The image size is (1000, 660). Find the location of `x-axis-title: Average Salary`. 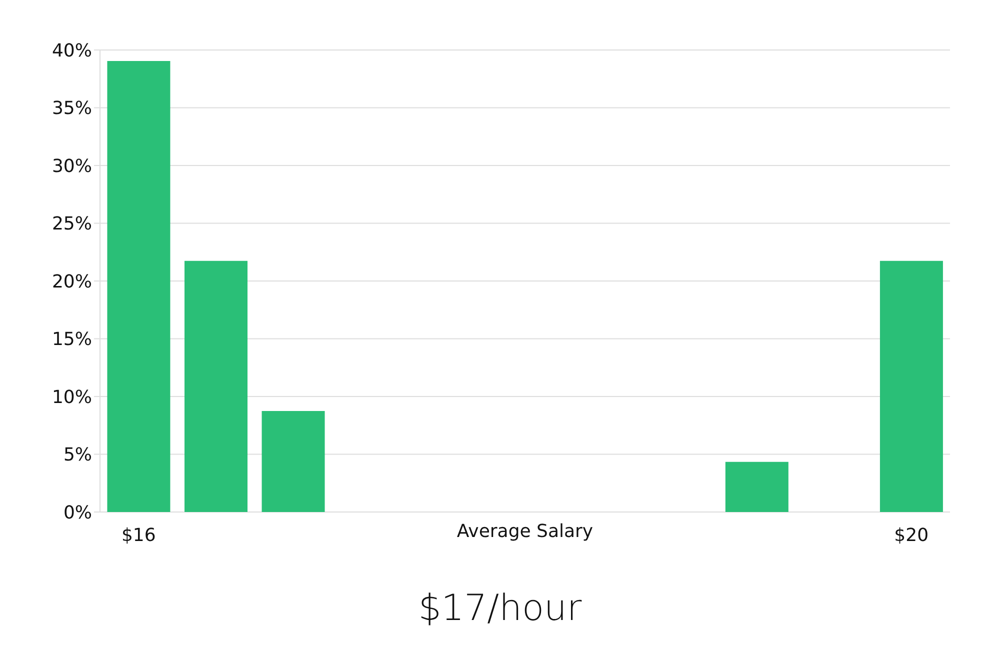

x-axis-title: Average Salary is located at coordinates (525, 531).